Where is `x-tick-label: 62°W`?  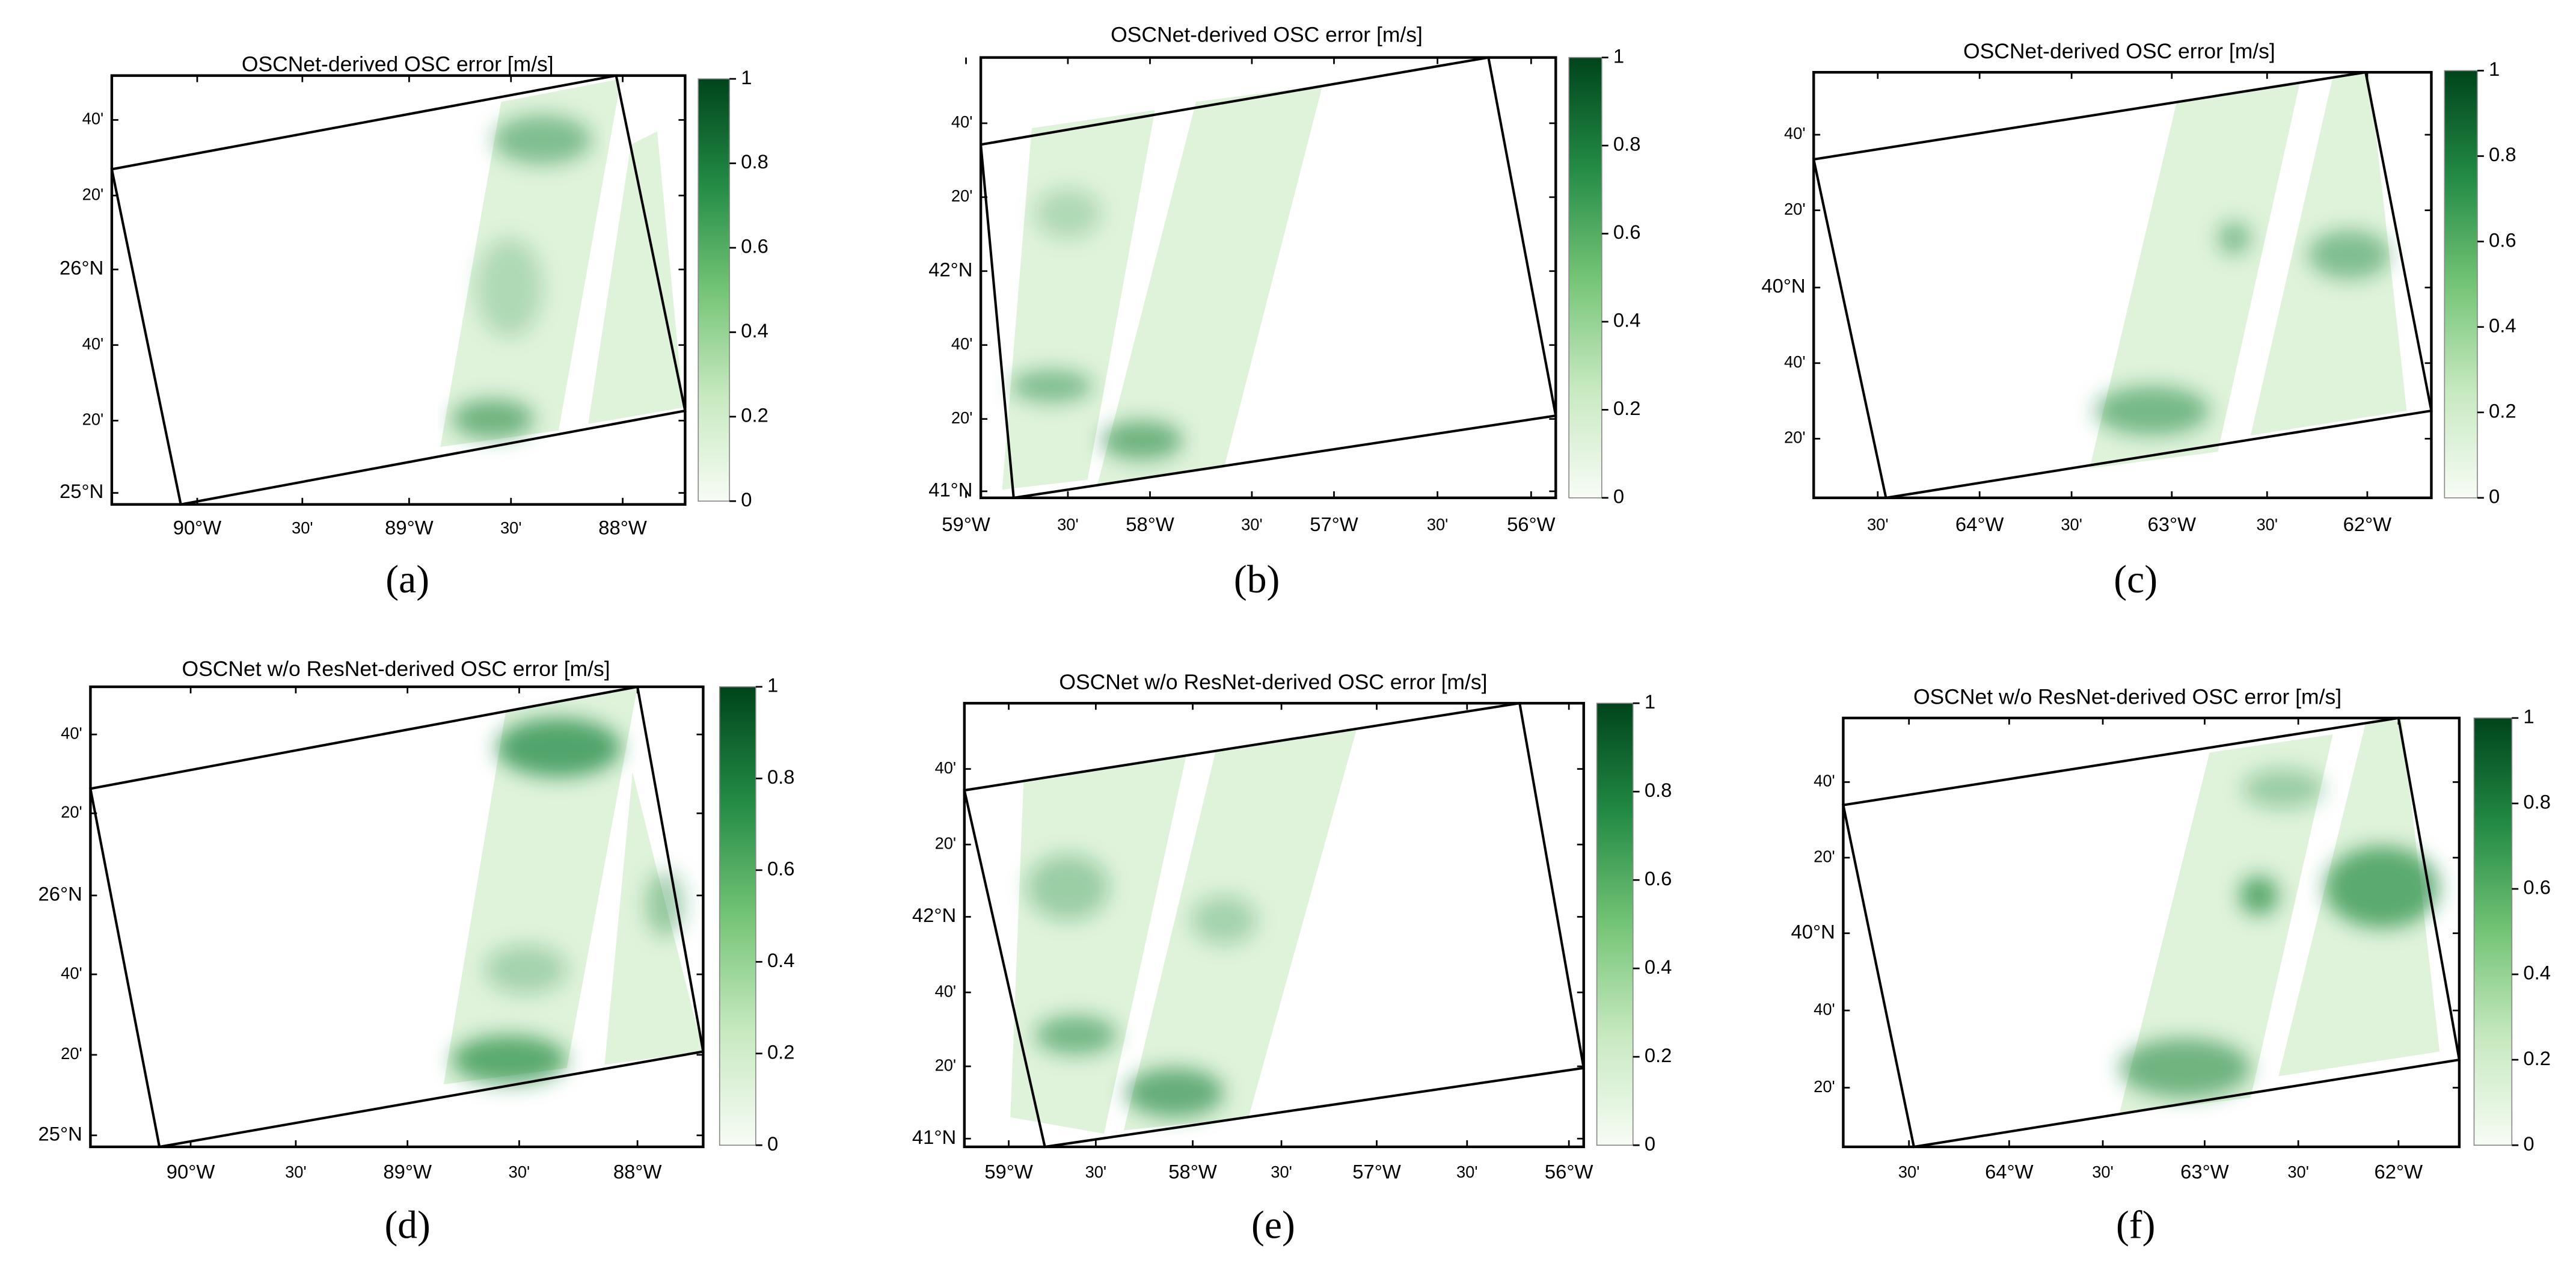 x-tick-label: 62°W is located at coordinates (2367, 524).